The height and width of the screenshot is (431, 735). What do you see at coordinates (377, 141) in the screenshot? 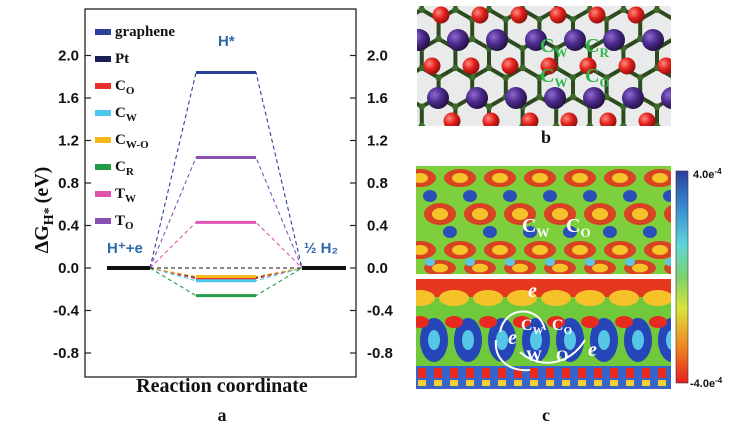
I see `y-tick-right: 1.2` at bounding box center [377, 141].